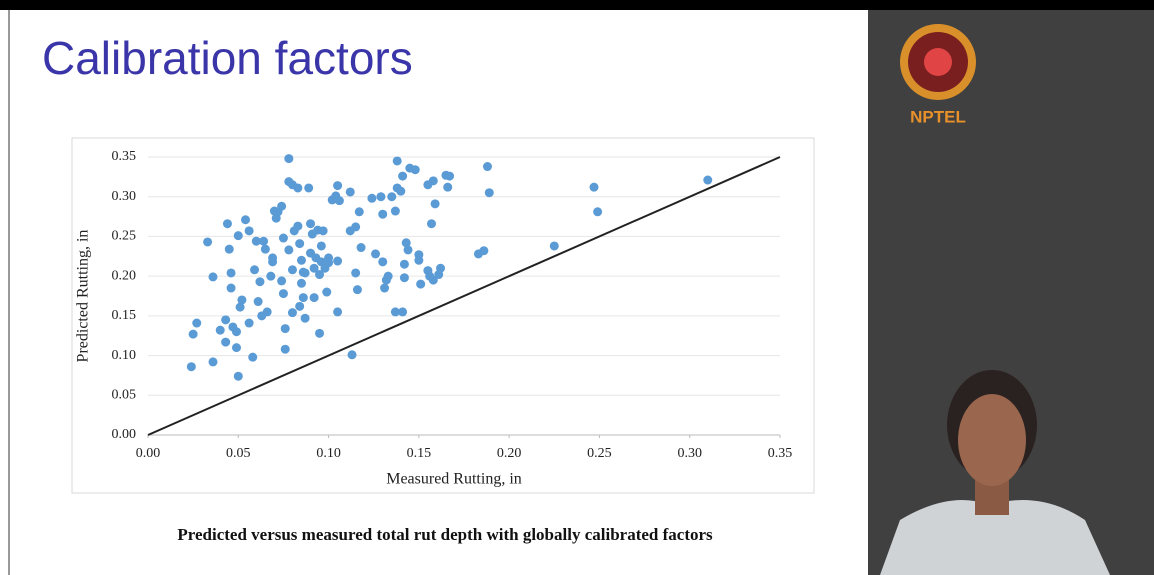 The width and height of the screenshot is (1154, 575). What do you see at coordinates (938, 75) in the screenshot?
I see `nptel-logo: NPTEL` at bounding box center [938, 75].